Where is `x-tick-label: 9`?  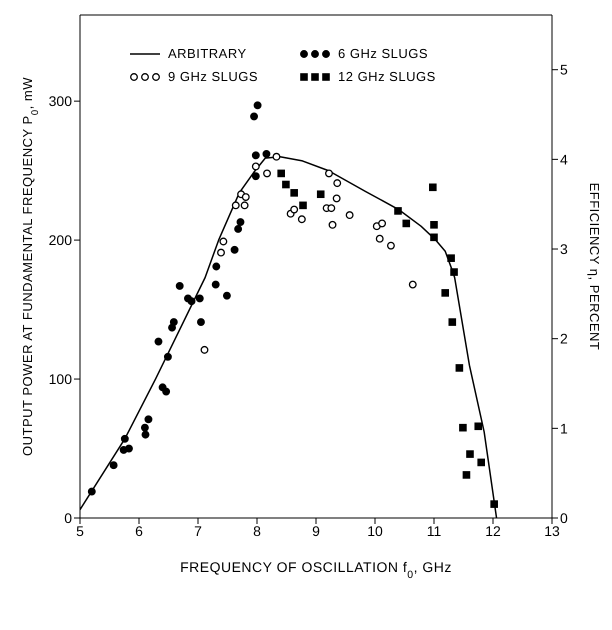
x-tick-label: 9 is located at coordinates (316, 530).